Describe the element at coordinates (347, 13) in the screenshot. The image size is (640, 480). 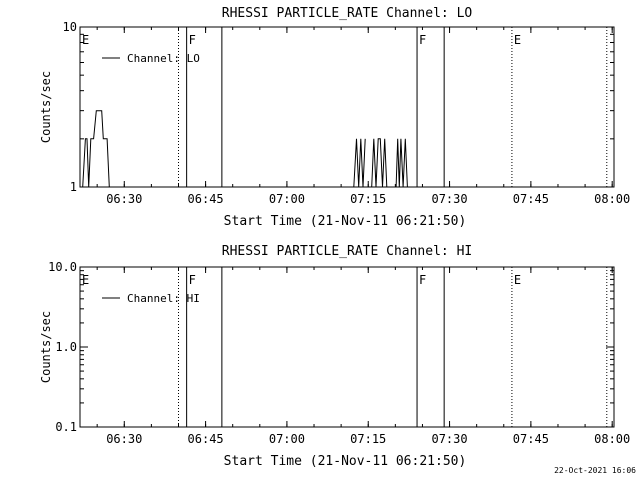
I see `chart-title: RHESSI PARTICLE_RATE Channel: LO` at that location.